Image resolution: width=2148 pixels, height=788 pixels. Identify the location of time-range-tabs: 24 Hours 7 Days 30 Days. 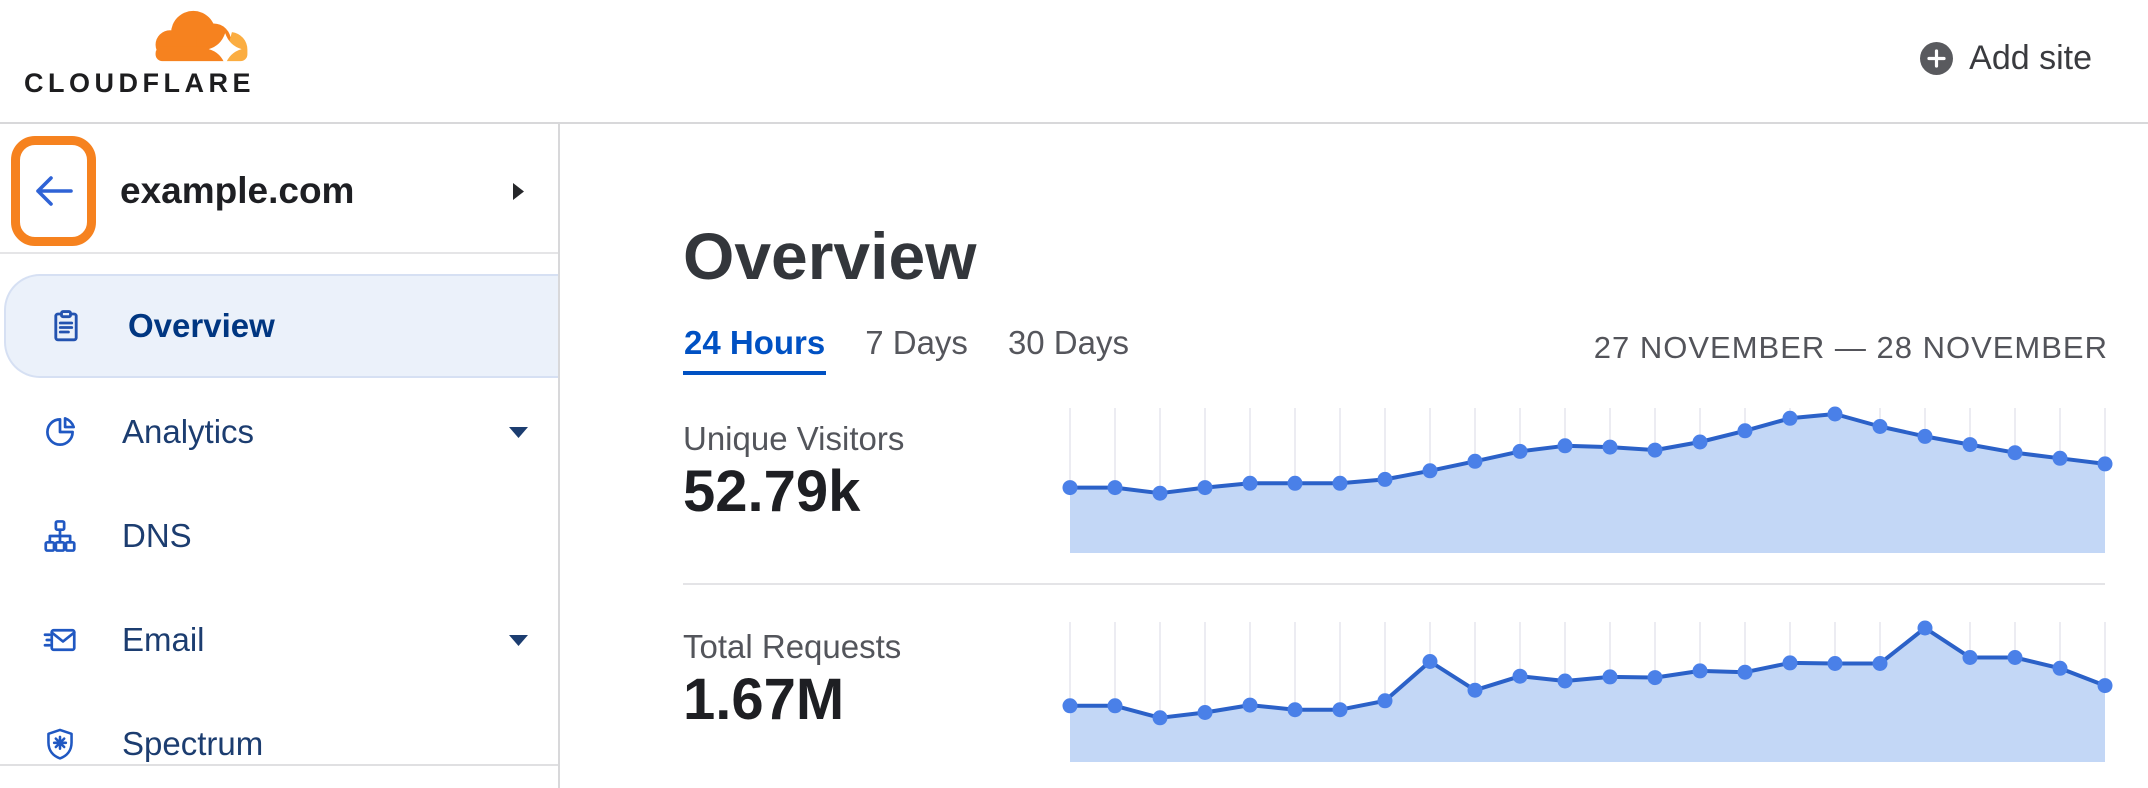
(906, 349).